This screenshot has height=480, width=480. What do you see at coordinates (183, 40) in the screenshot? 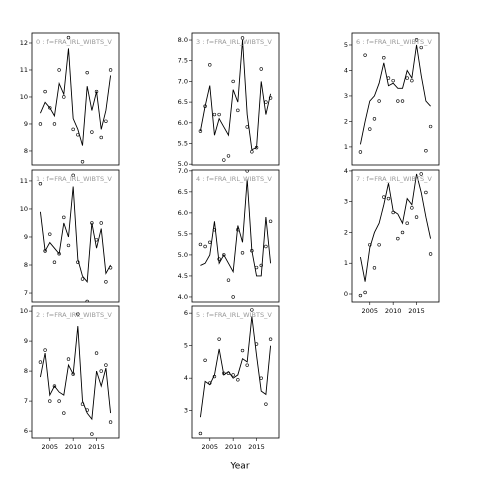
I see `y-tick-label: 8.0` at bounding box center [183, 40].